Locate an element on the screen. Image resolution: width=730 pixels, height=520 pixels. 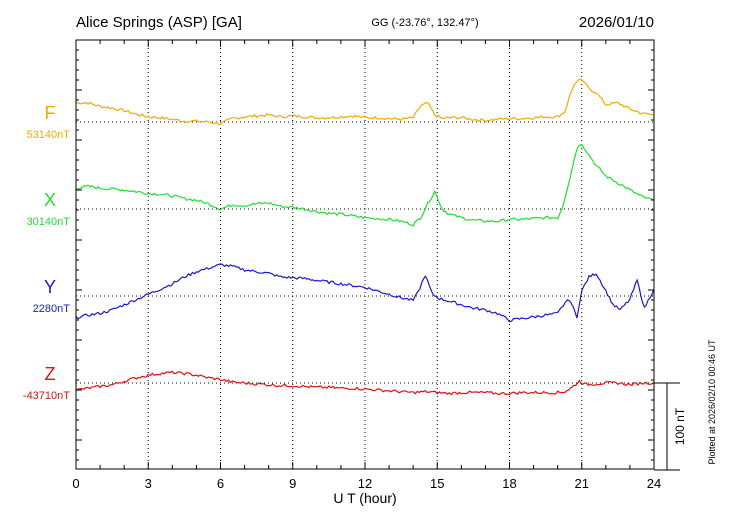
series-line-Z is located at coordinates (365, 383).